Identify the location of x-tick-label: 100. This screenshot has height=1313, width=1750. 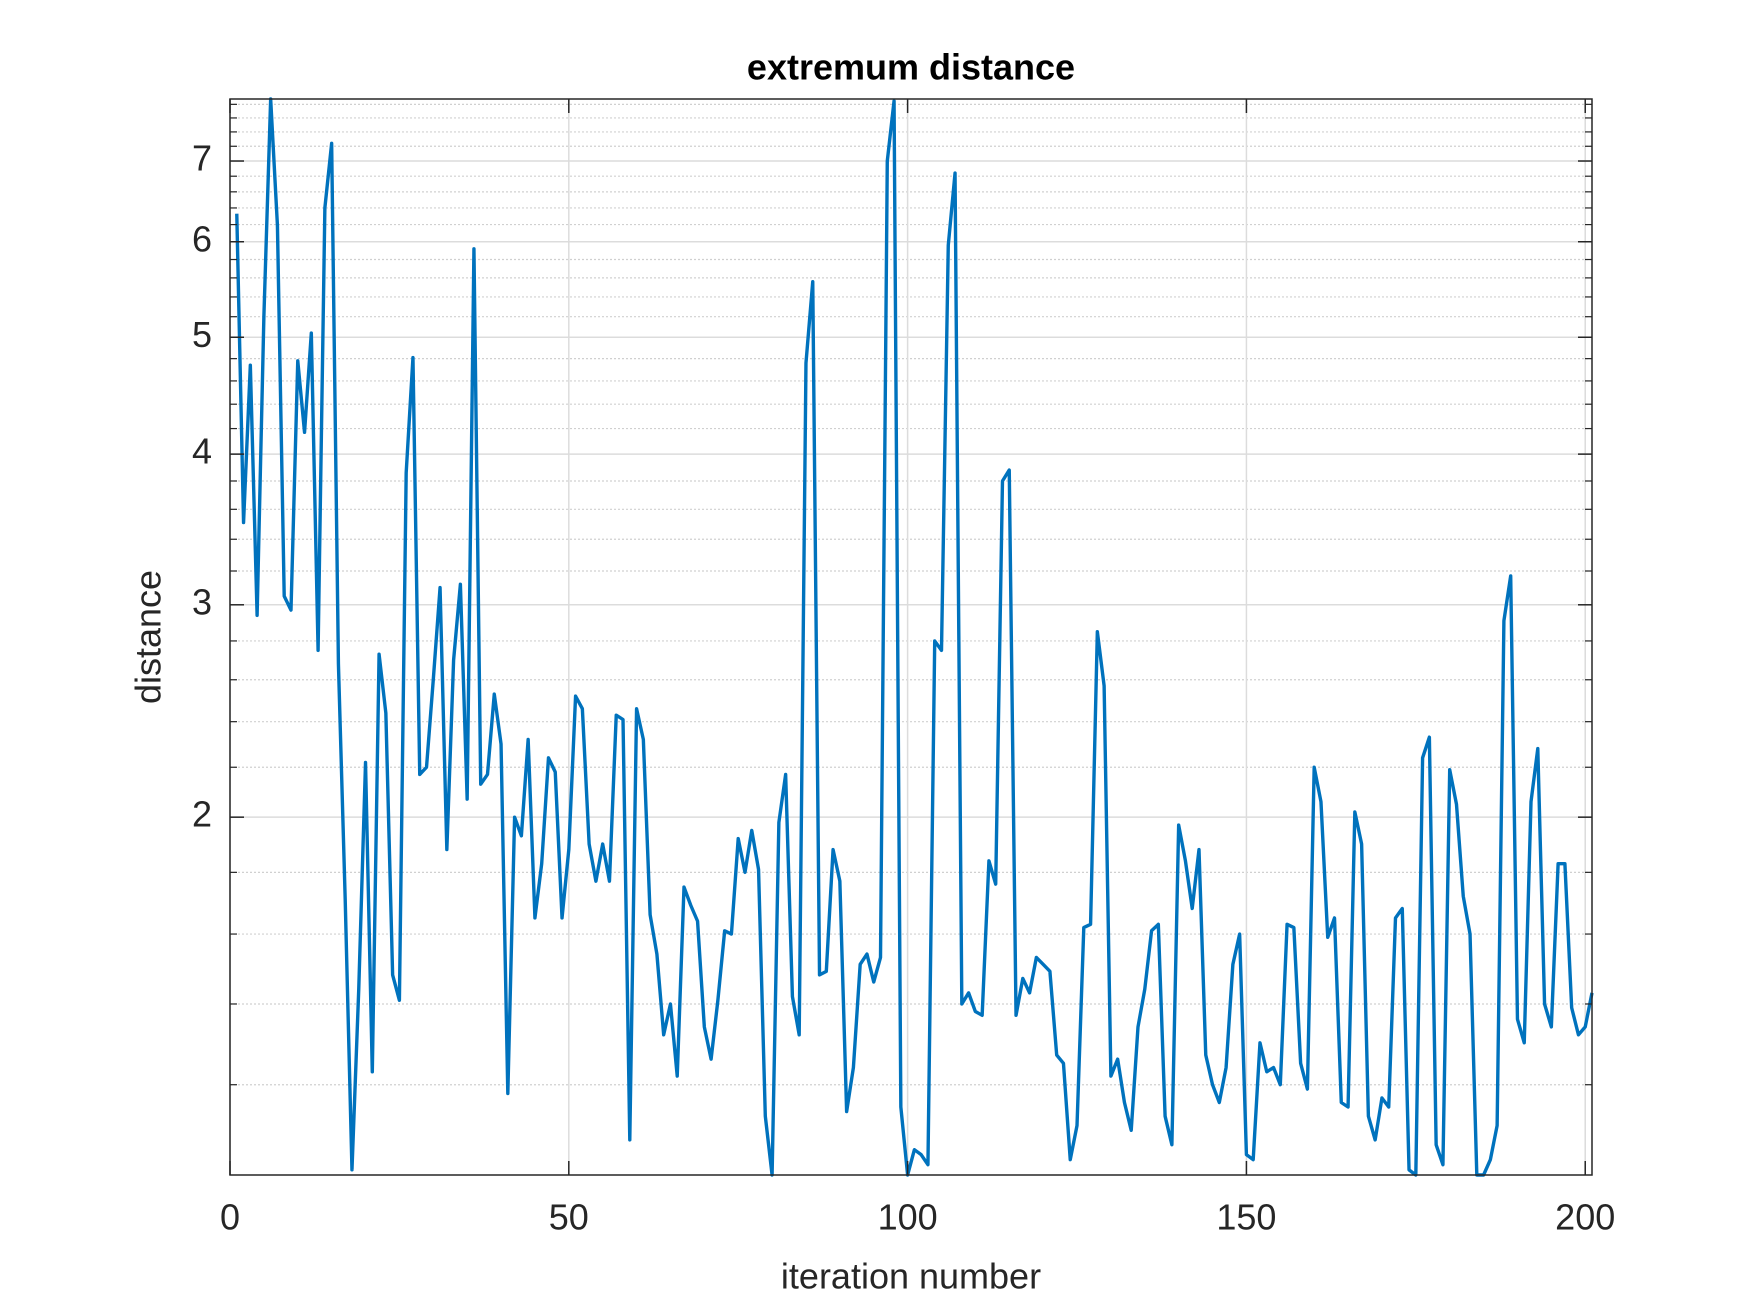
(908, 1217).